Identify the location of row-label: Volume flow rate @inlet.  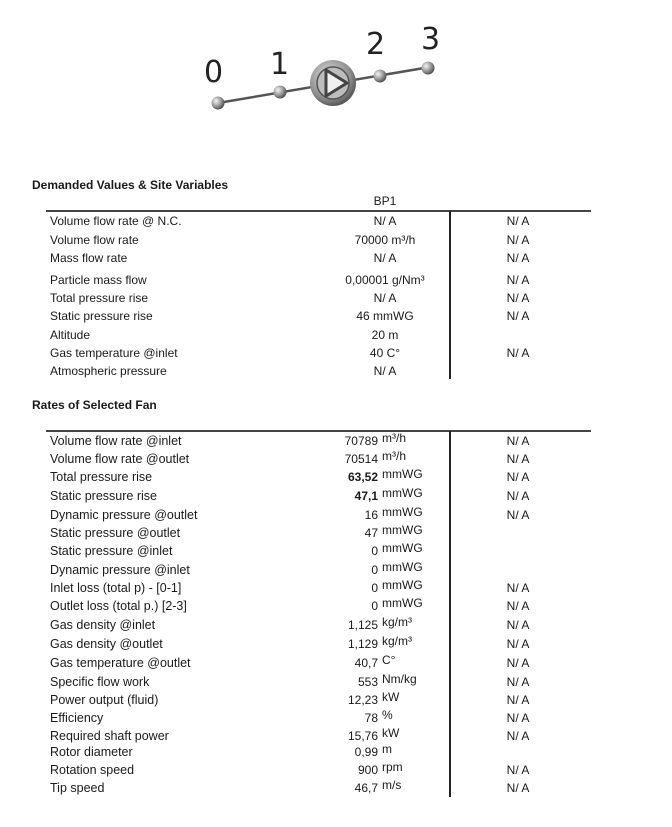
(116, 441).